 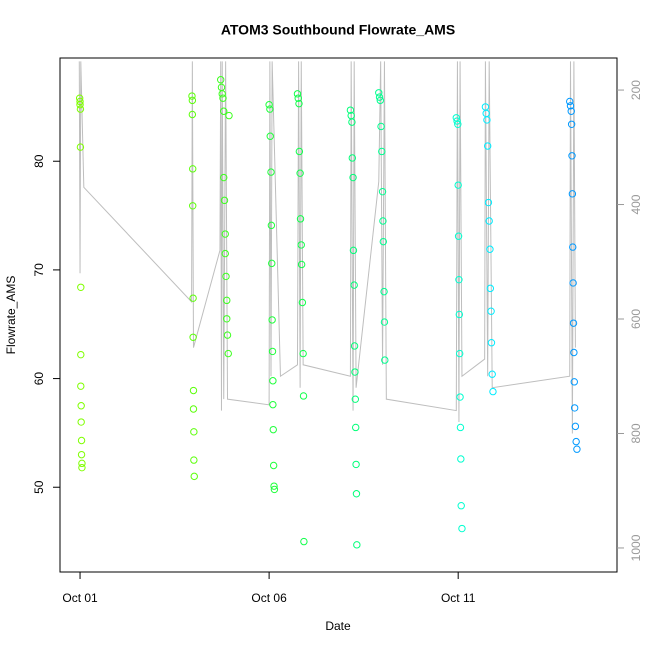 What do you see at coordinates (338, 30) in the screenshot?
I see `chart-title: ATOM3 Southbound Flowrate_AMS` at bounding box center [338, 30].